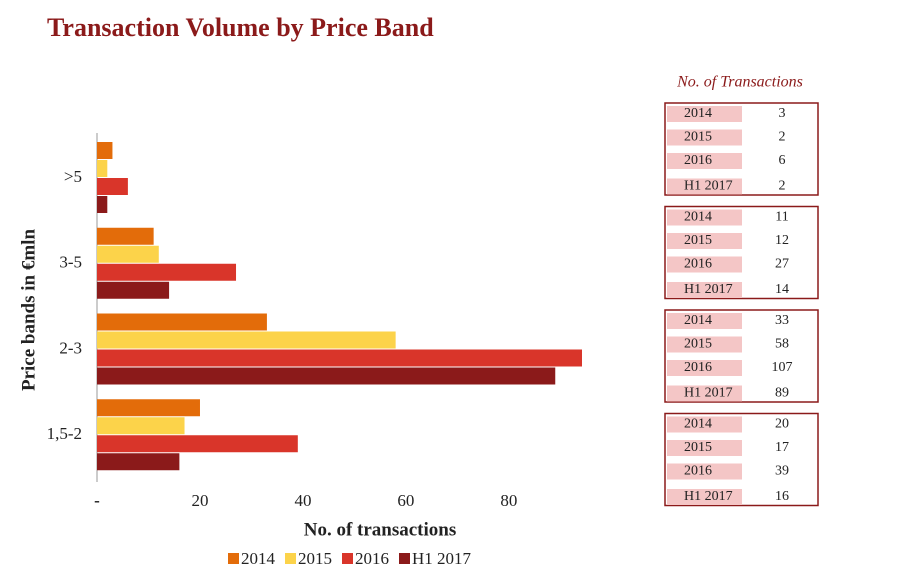 Image resolution: width=900 pixels, height=575 pixels. Describe the element at coordinates (782, 264) in the screenshot. I see `table-value: 27` at that location.